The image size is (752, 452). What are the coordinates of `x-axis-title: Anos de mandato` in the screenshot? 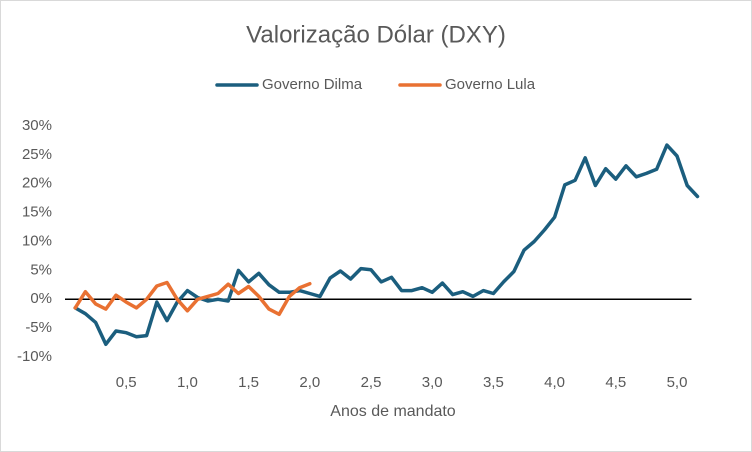 It's located at (393, 411).